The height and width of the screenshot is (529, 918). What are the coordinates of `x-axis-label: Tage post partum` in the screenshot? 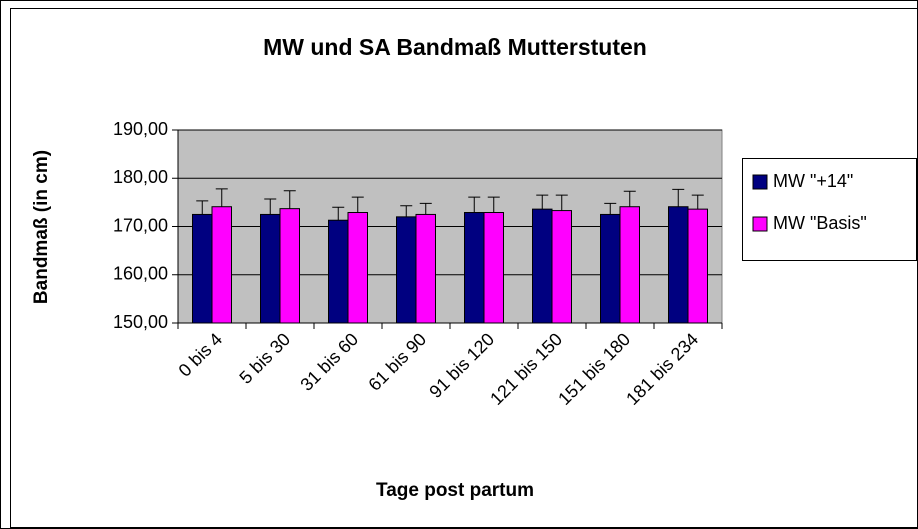 It's located at (455, 490).